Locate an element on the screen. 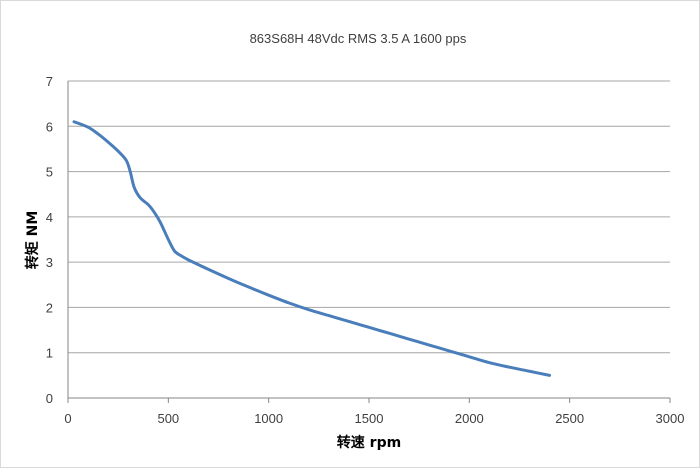 This screenshot has height=468, width=700. y-tick-label: 3 is located at coordinates (49, 262).